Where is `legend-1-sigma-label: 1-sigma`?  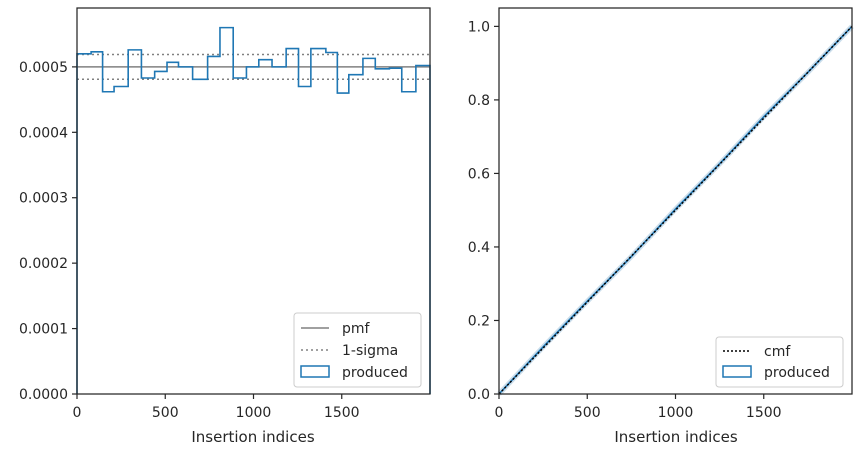
legend-1-sigma-label: 1-sigma is located at coordinates (370, 351).